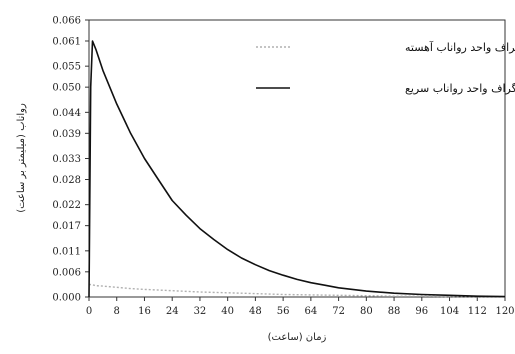 The width and height of the screenshot is (515, 354). I want to click on legend-label-fast: هیدروگراف واحد رواناب سریع, so click(460, 88).